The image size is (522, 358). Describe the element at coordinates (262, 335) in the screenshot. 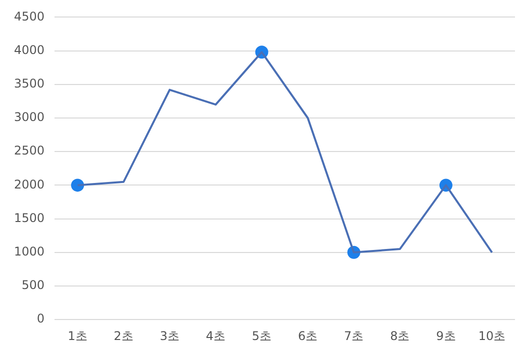

I see `x-tick-label: 5초` at that location.